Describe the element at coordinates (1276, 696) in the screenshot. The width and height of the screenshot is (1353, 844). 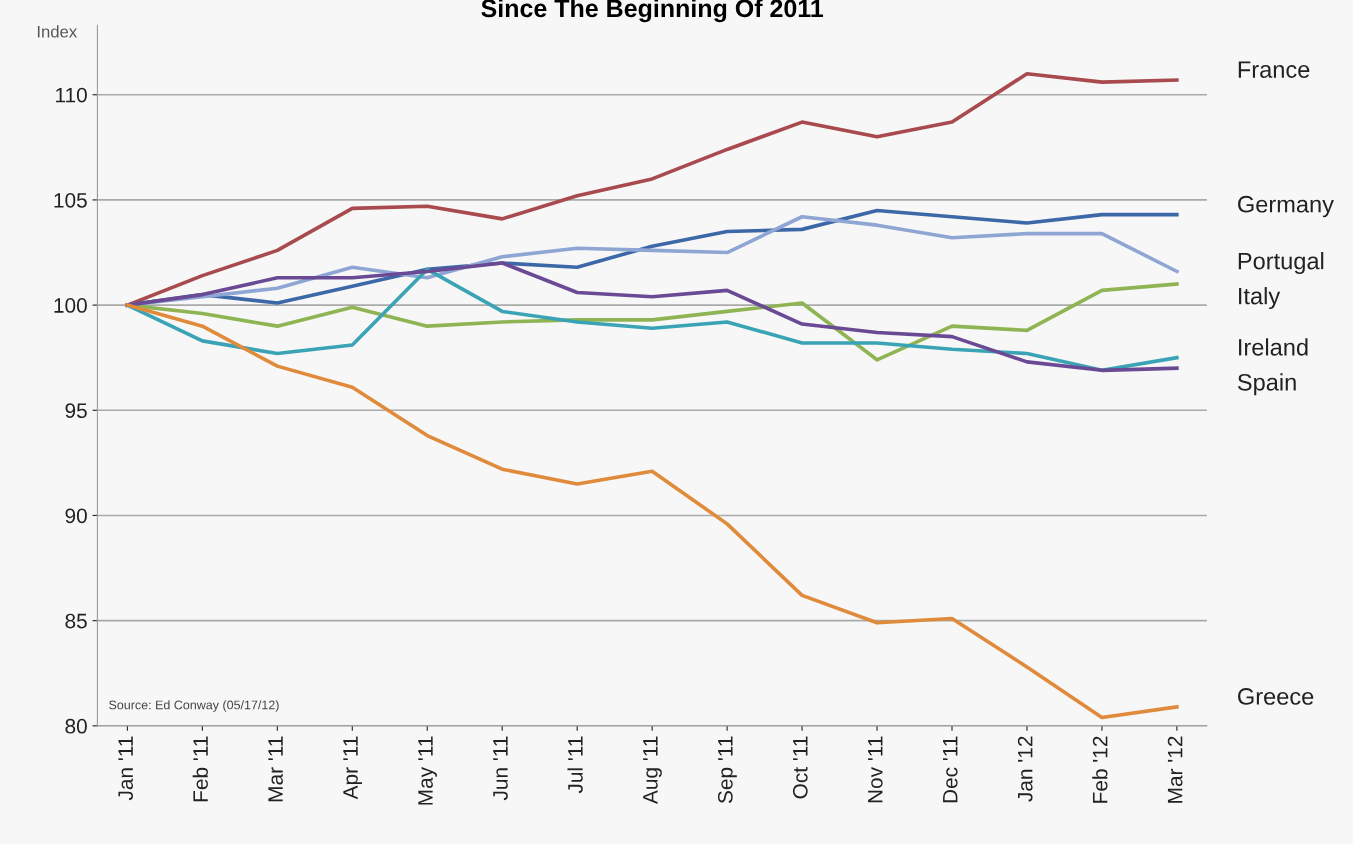
I see `text: Greece` at that location.